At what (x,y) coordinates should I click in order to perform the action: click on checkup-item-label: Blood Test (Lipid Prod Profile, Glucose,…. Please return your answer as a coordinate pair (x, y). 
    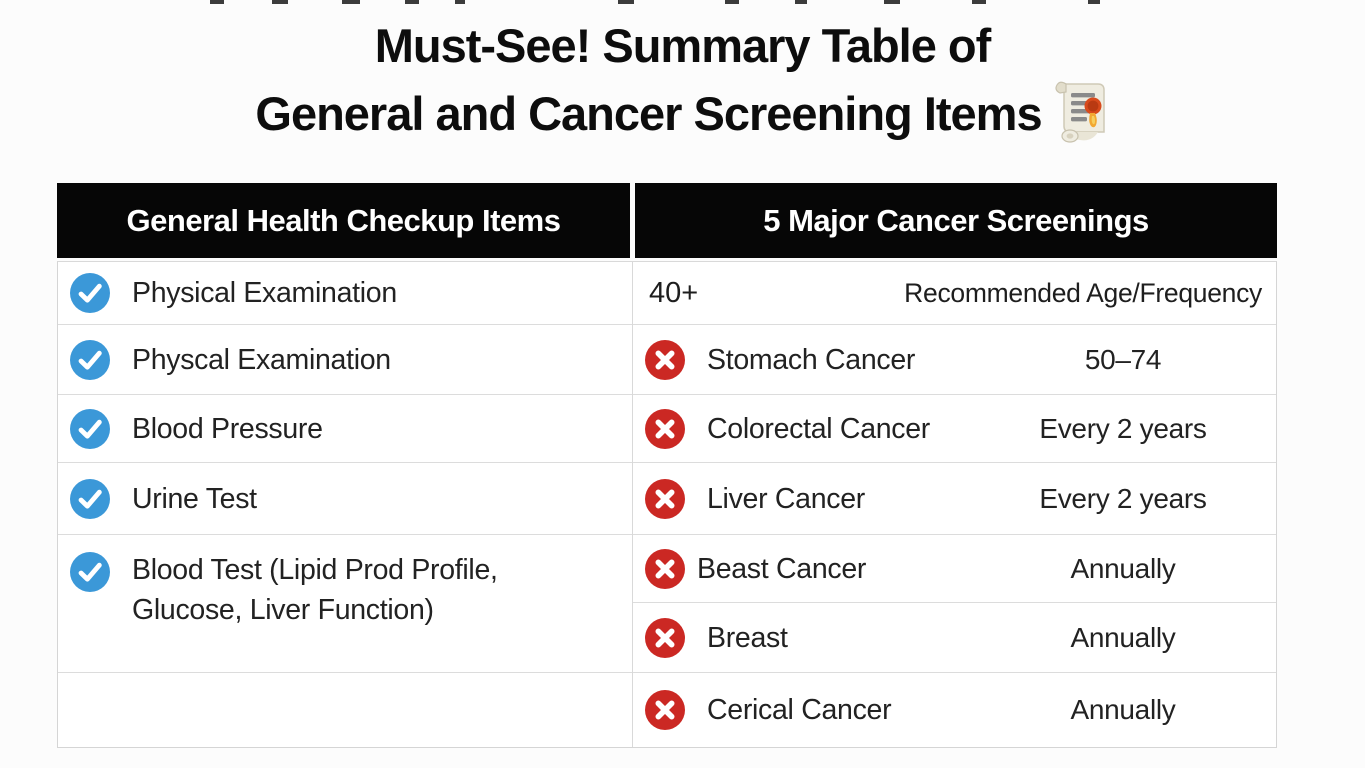
    Looking at the image, I should click on (315, 590).